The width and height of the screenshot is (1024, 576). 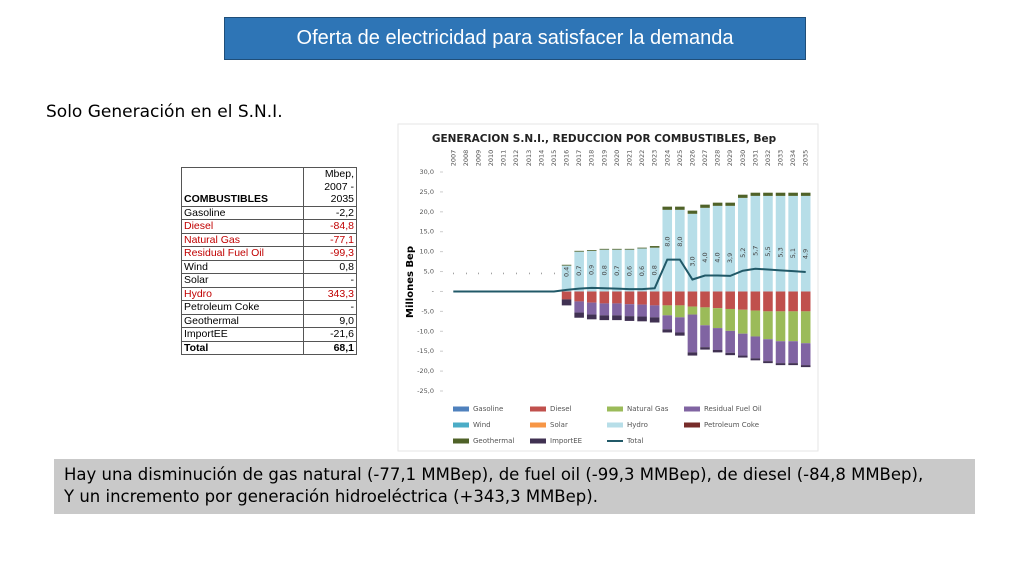 I want to click on x-tick-label: 2030, so click(x=743, y=158).